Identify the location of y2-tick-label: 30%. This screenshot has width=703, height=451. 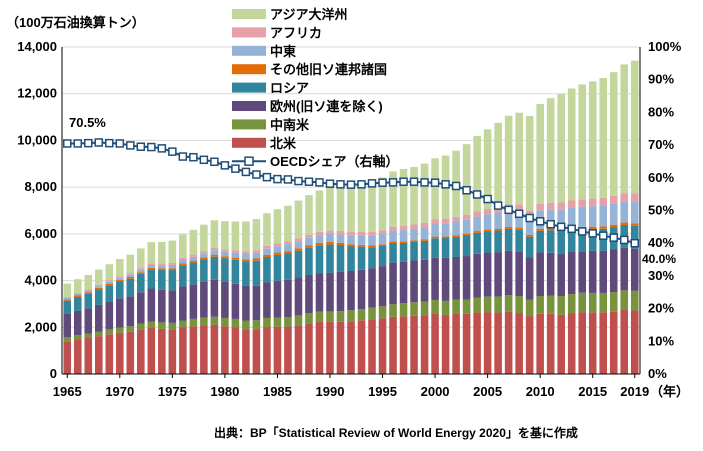
(661, 275).